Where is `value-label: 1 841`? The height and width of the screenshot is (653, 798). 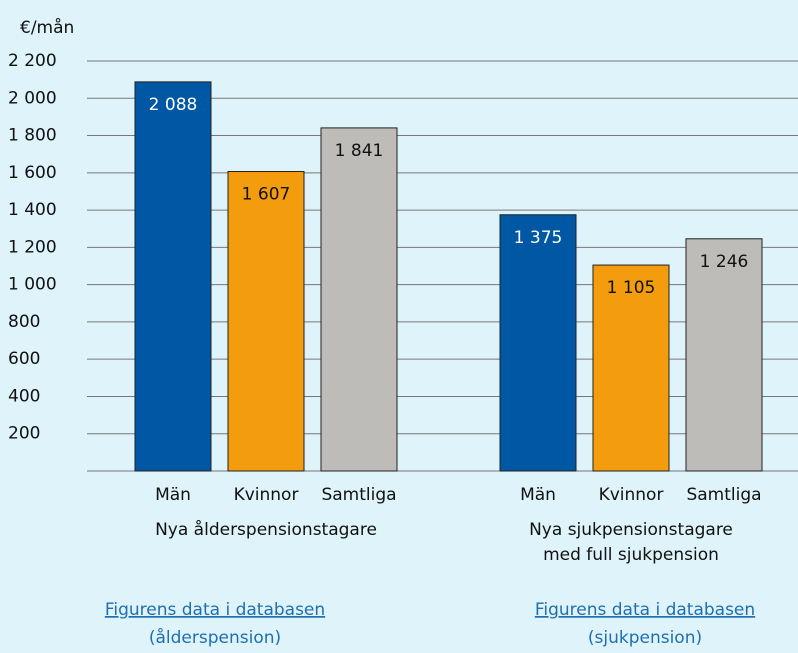
value-label: 1 841 is located at coordinates (359, 151).